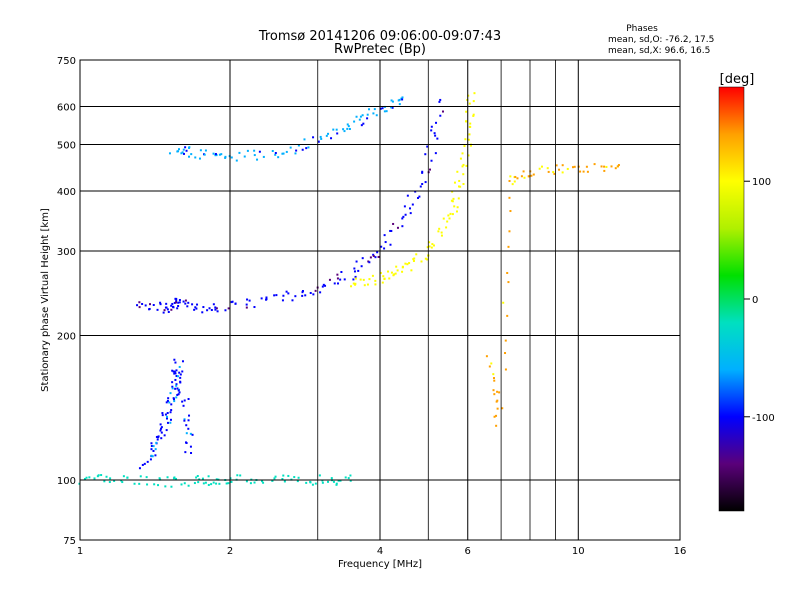 This screenshot has width=800, height=600. What do you see at coordinates (642, 29) in the screenshot?
I see `stats-header: Phases` at bounding box center [642, 29].